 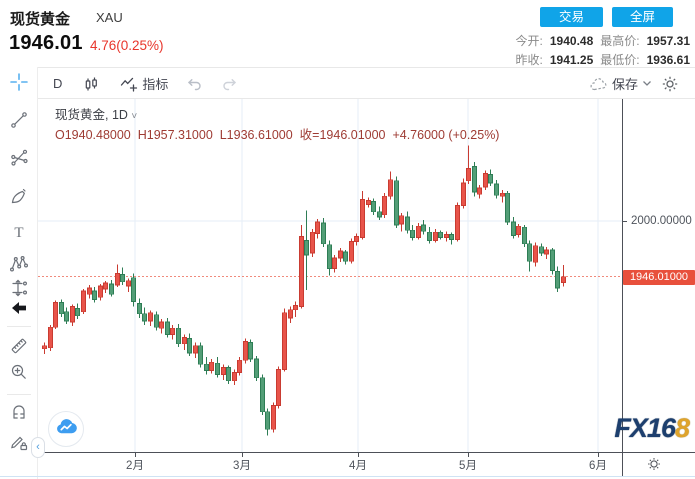 What do you see at coordinates (598, 454) in the screenshot?
I see `time-tick` at bounding box center [598, 454].